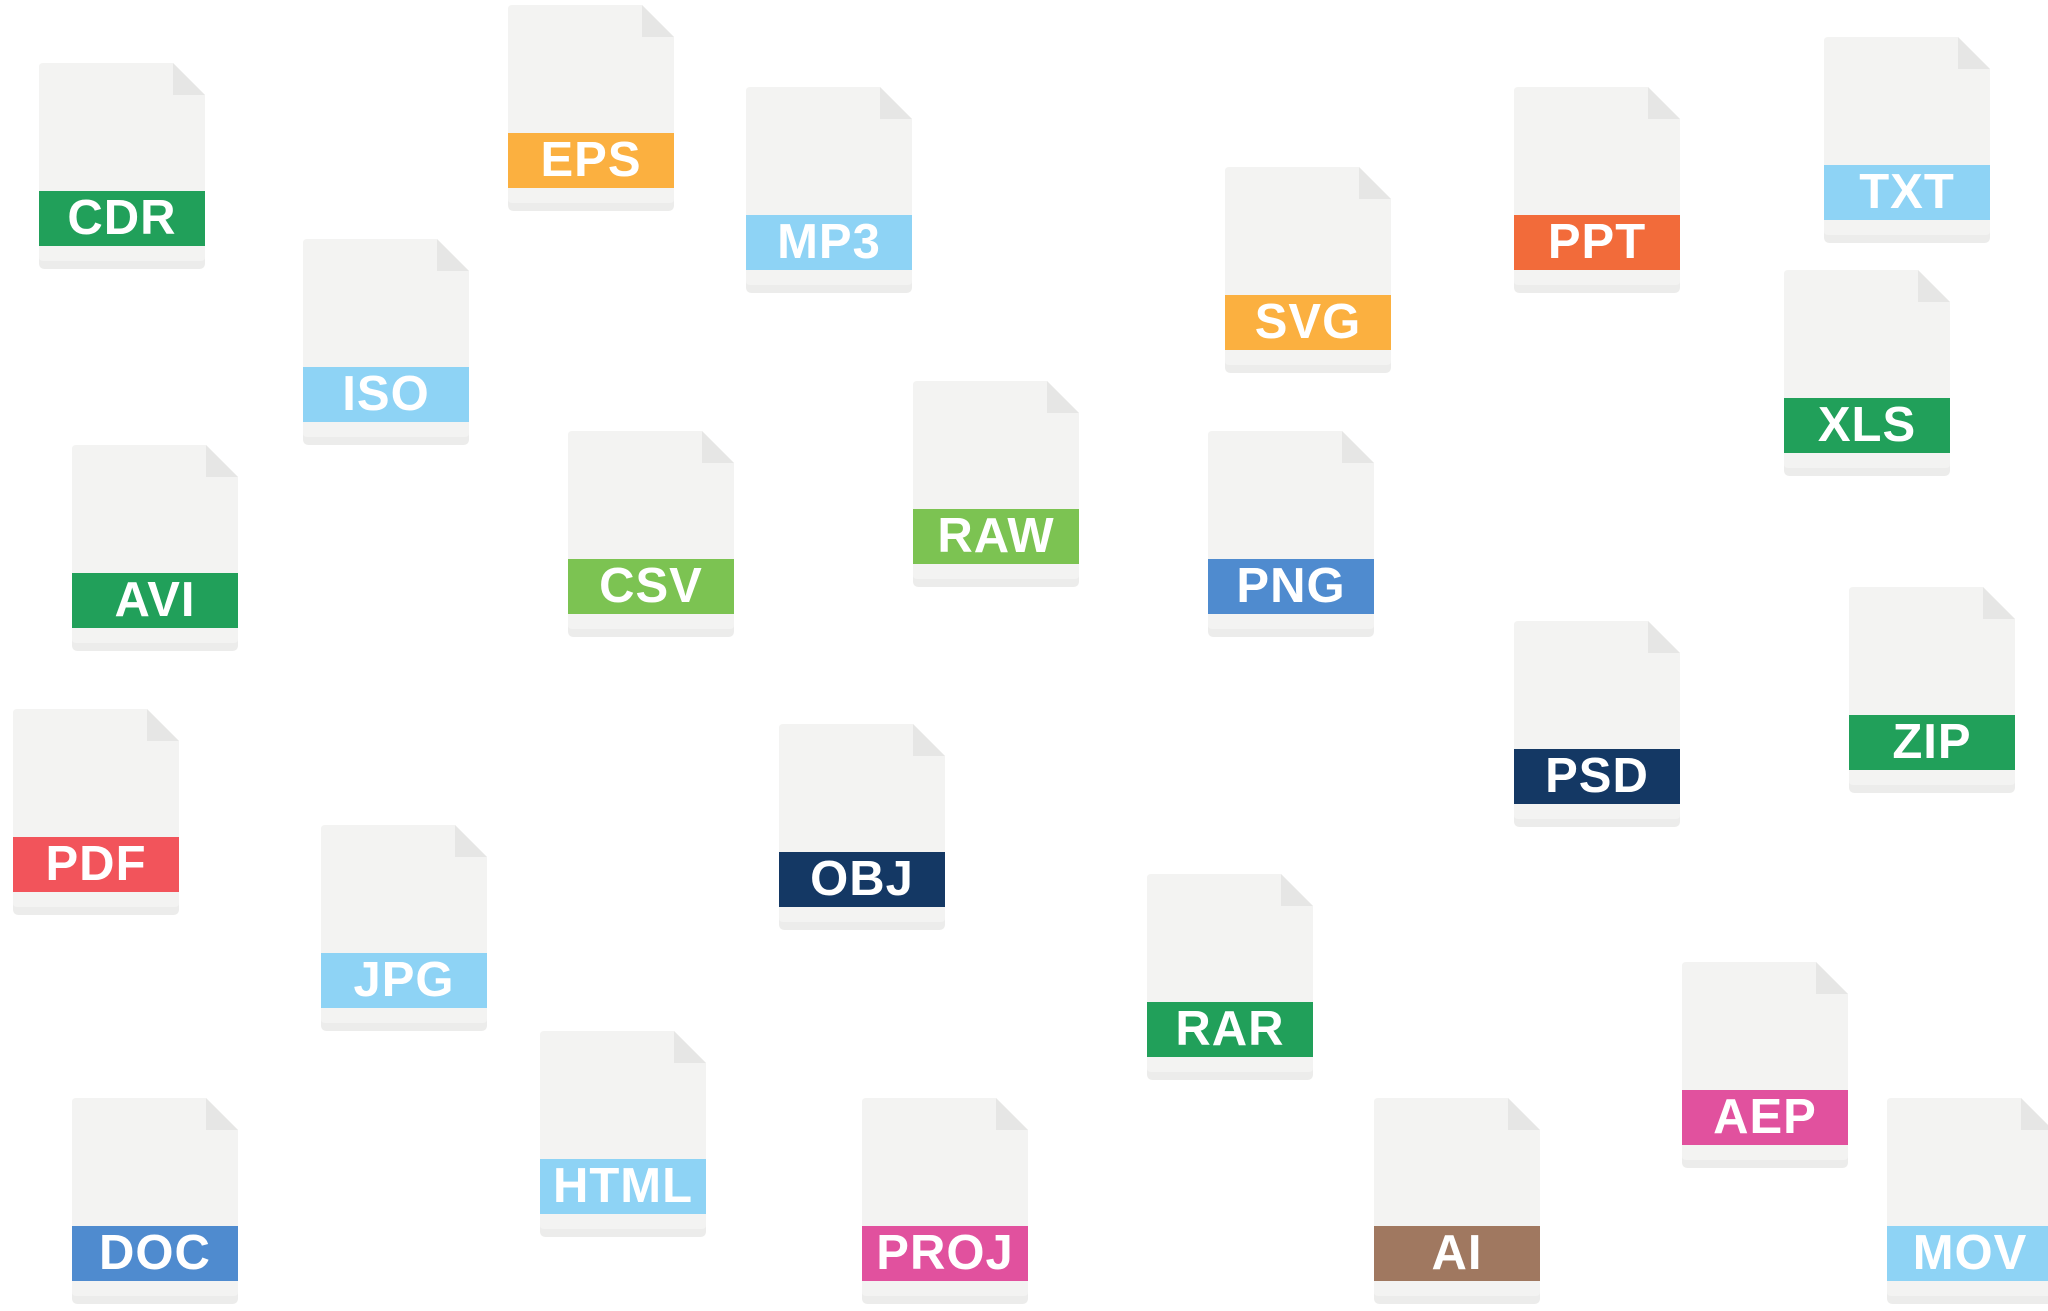 The image size is (2048, 1311). I want to click on file-icon-iso: ISO, so click(386, 342).